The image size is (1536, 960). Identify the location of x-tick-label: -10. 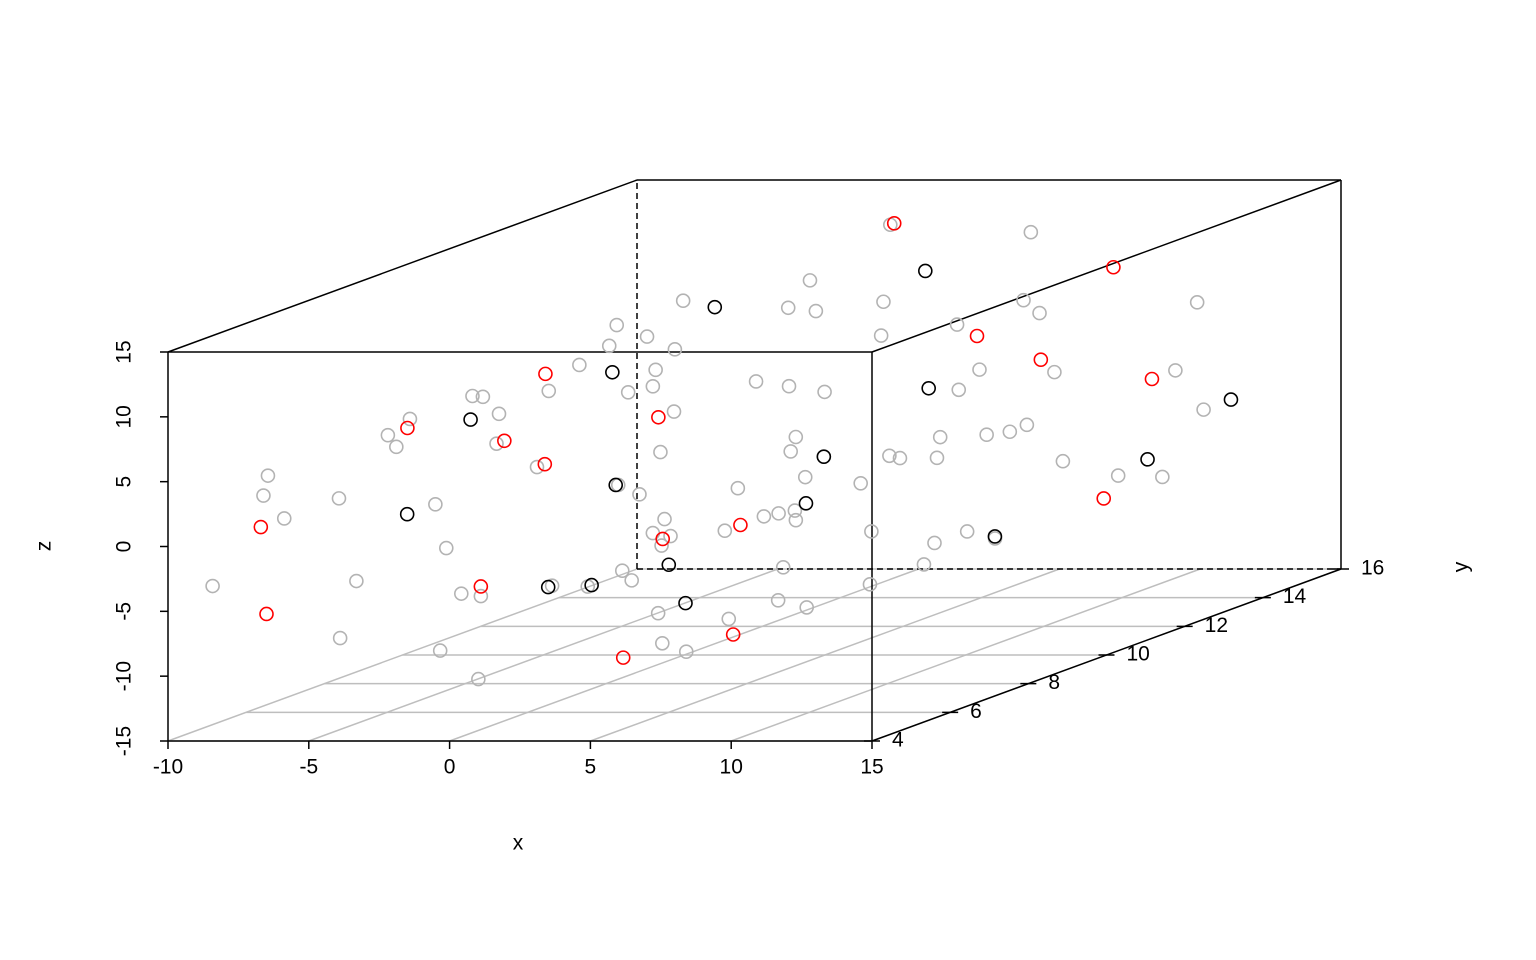
(168, 767).